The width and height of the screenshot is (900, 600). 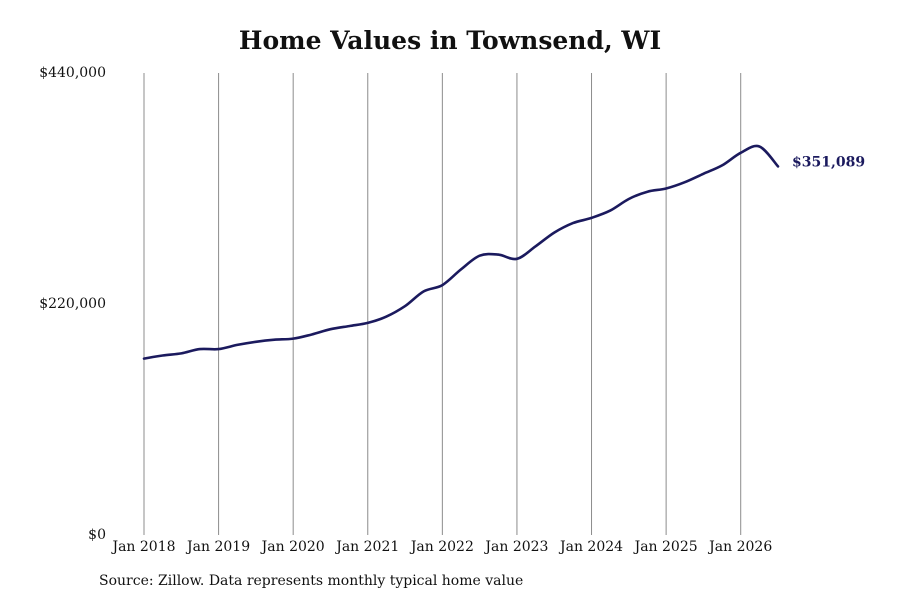 What do you see at coordinates (515, 547) in the screenshot?
I see `x-tick-label: Jan 2023` at bounding box center [515, 547].